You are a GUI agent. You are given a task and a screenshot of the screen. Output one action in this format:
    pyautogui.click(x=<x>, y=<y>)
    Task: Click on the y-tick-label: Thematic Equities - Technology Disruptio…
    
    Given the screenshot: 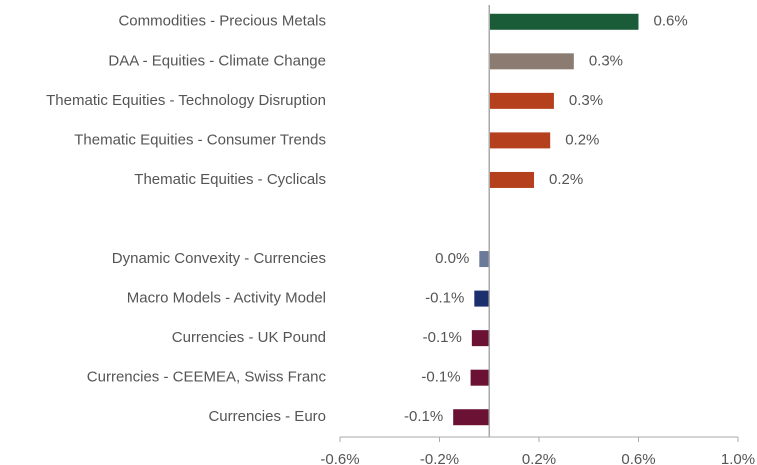 What is the action you would take?
    pyautogui.click(x=186, y=100)
    